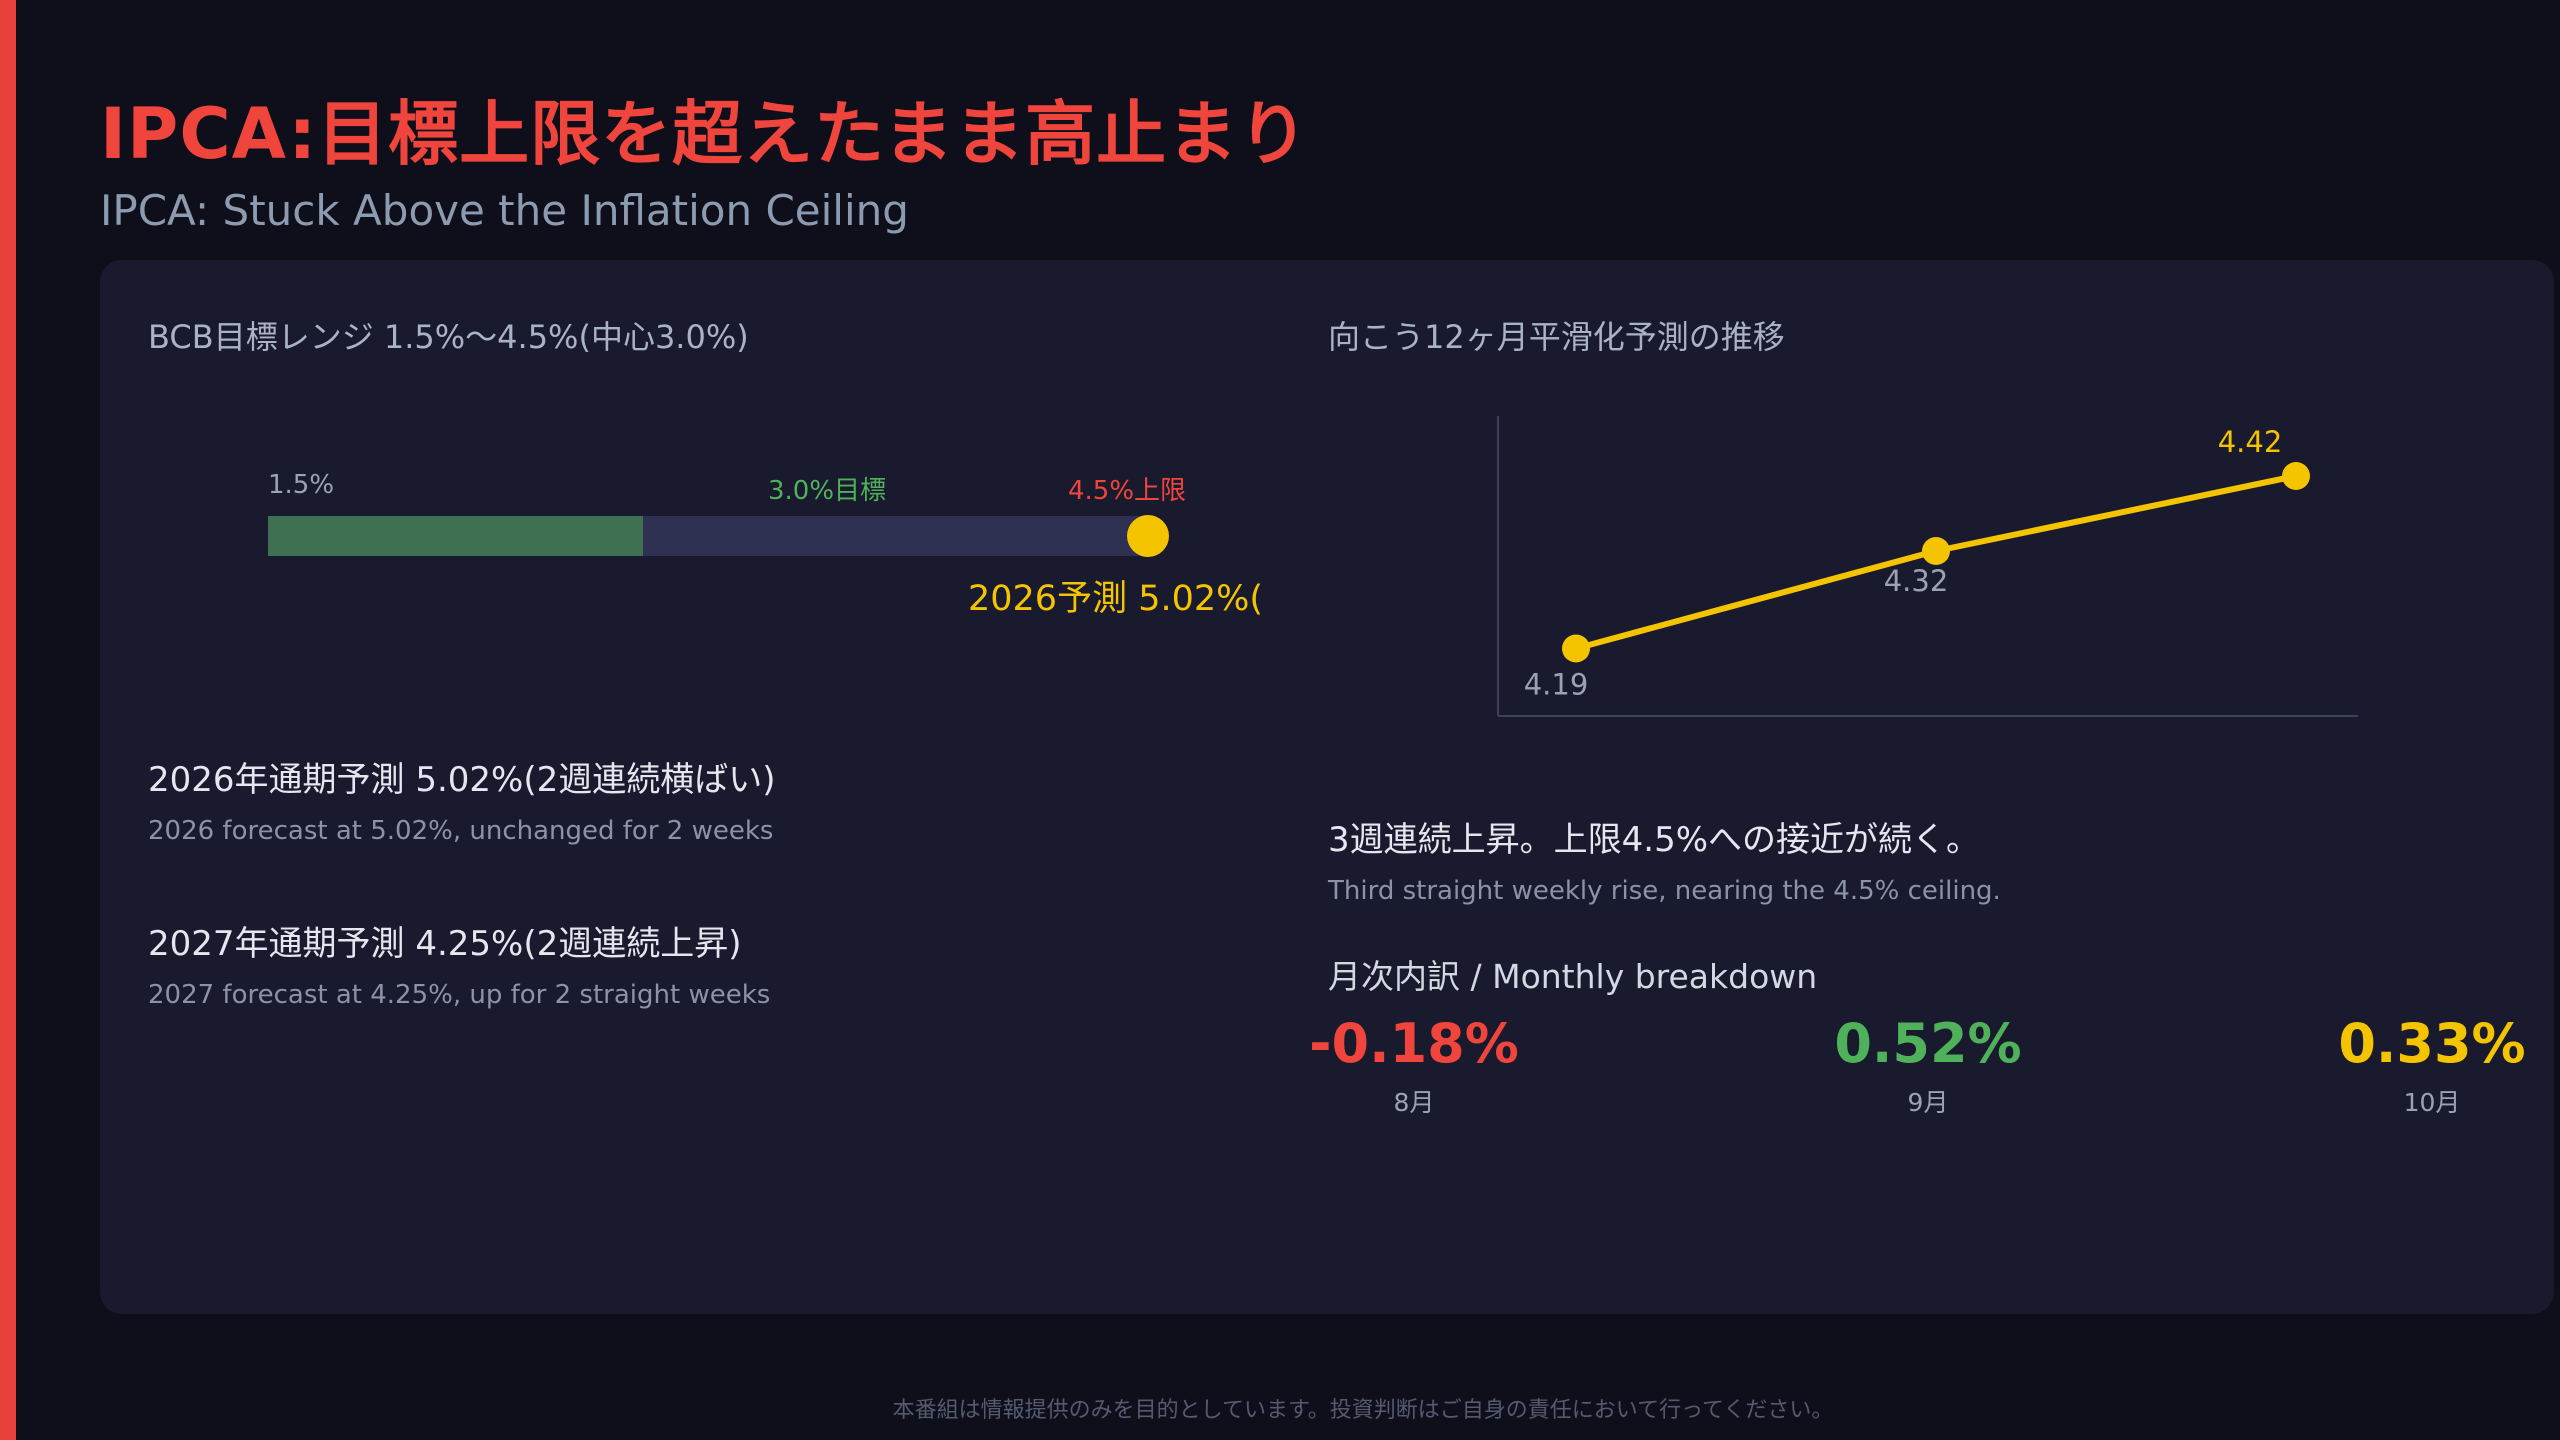 This screenshot has height=1440, width=2560. I want to click on forecast-marker-label: 2026予測 5.02%(レンジ上限超え), so click(1119, 599).